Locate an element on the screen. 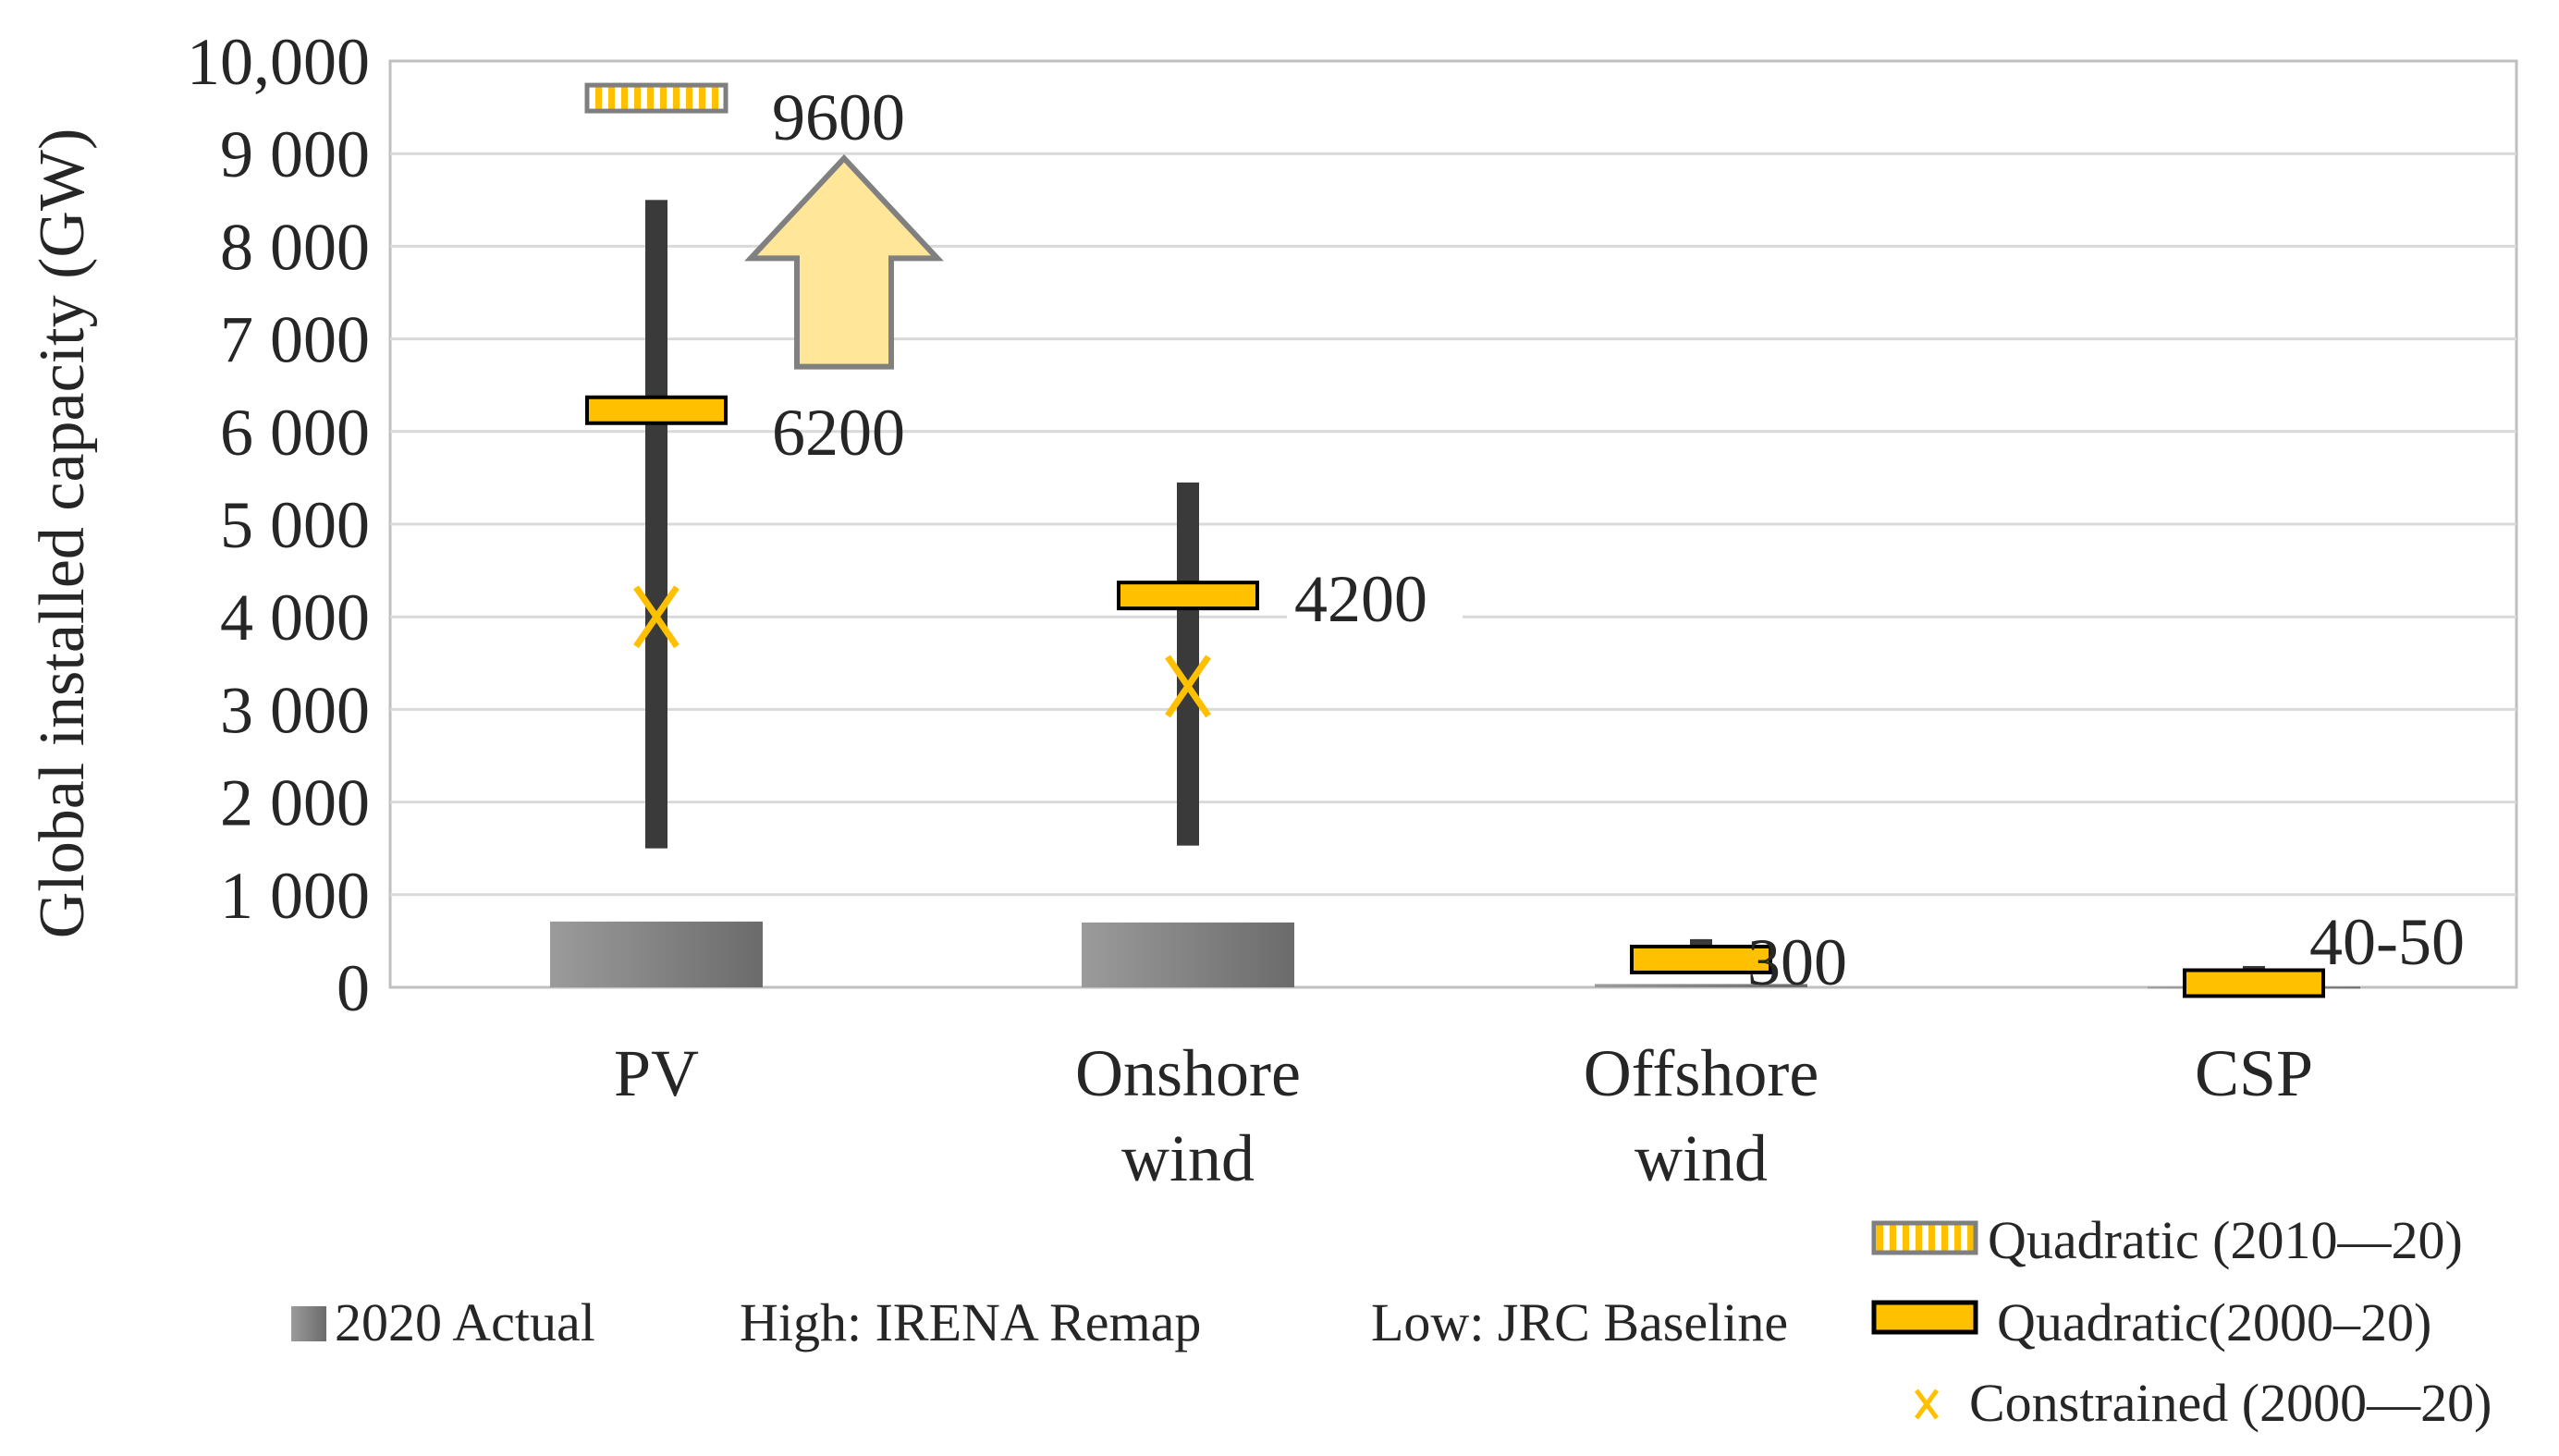  legend-x-stroke is located at coordinates (1927, 1404).